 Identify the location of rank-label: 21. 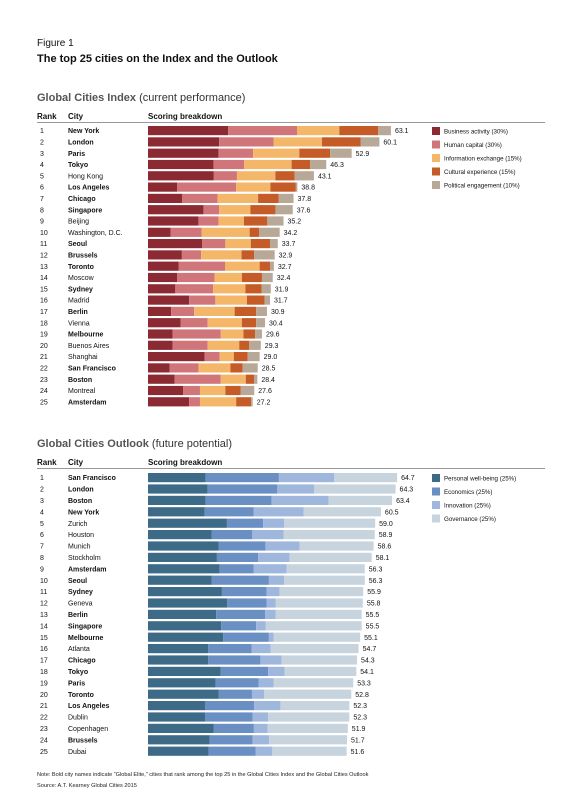
(44, 357).